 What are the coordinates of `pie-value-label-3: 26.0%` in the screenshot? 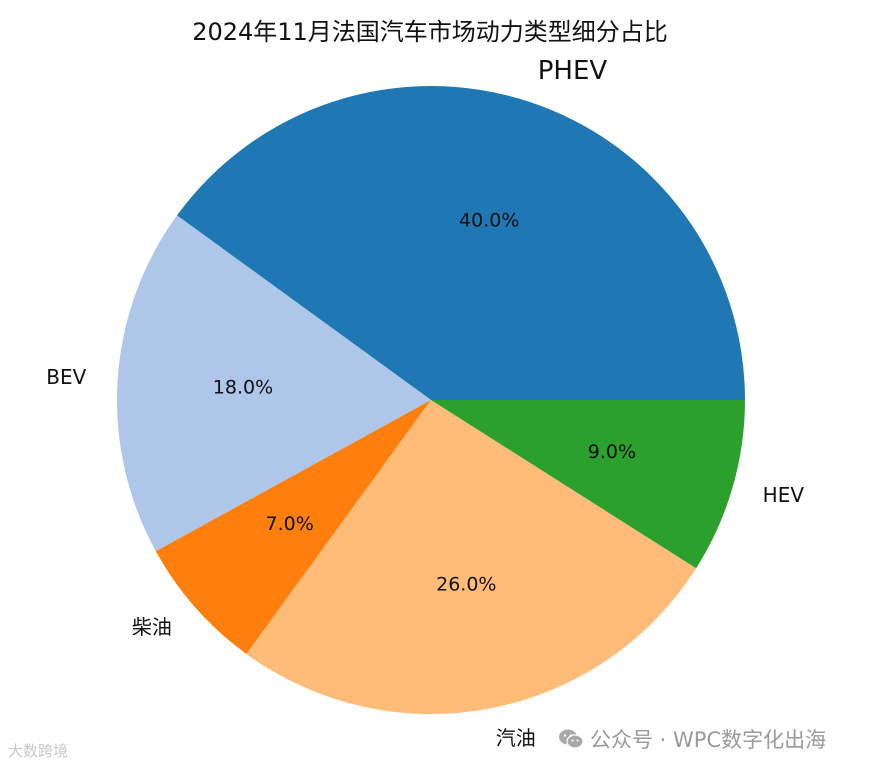 It's located at (466, 585).